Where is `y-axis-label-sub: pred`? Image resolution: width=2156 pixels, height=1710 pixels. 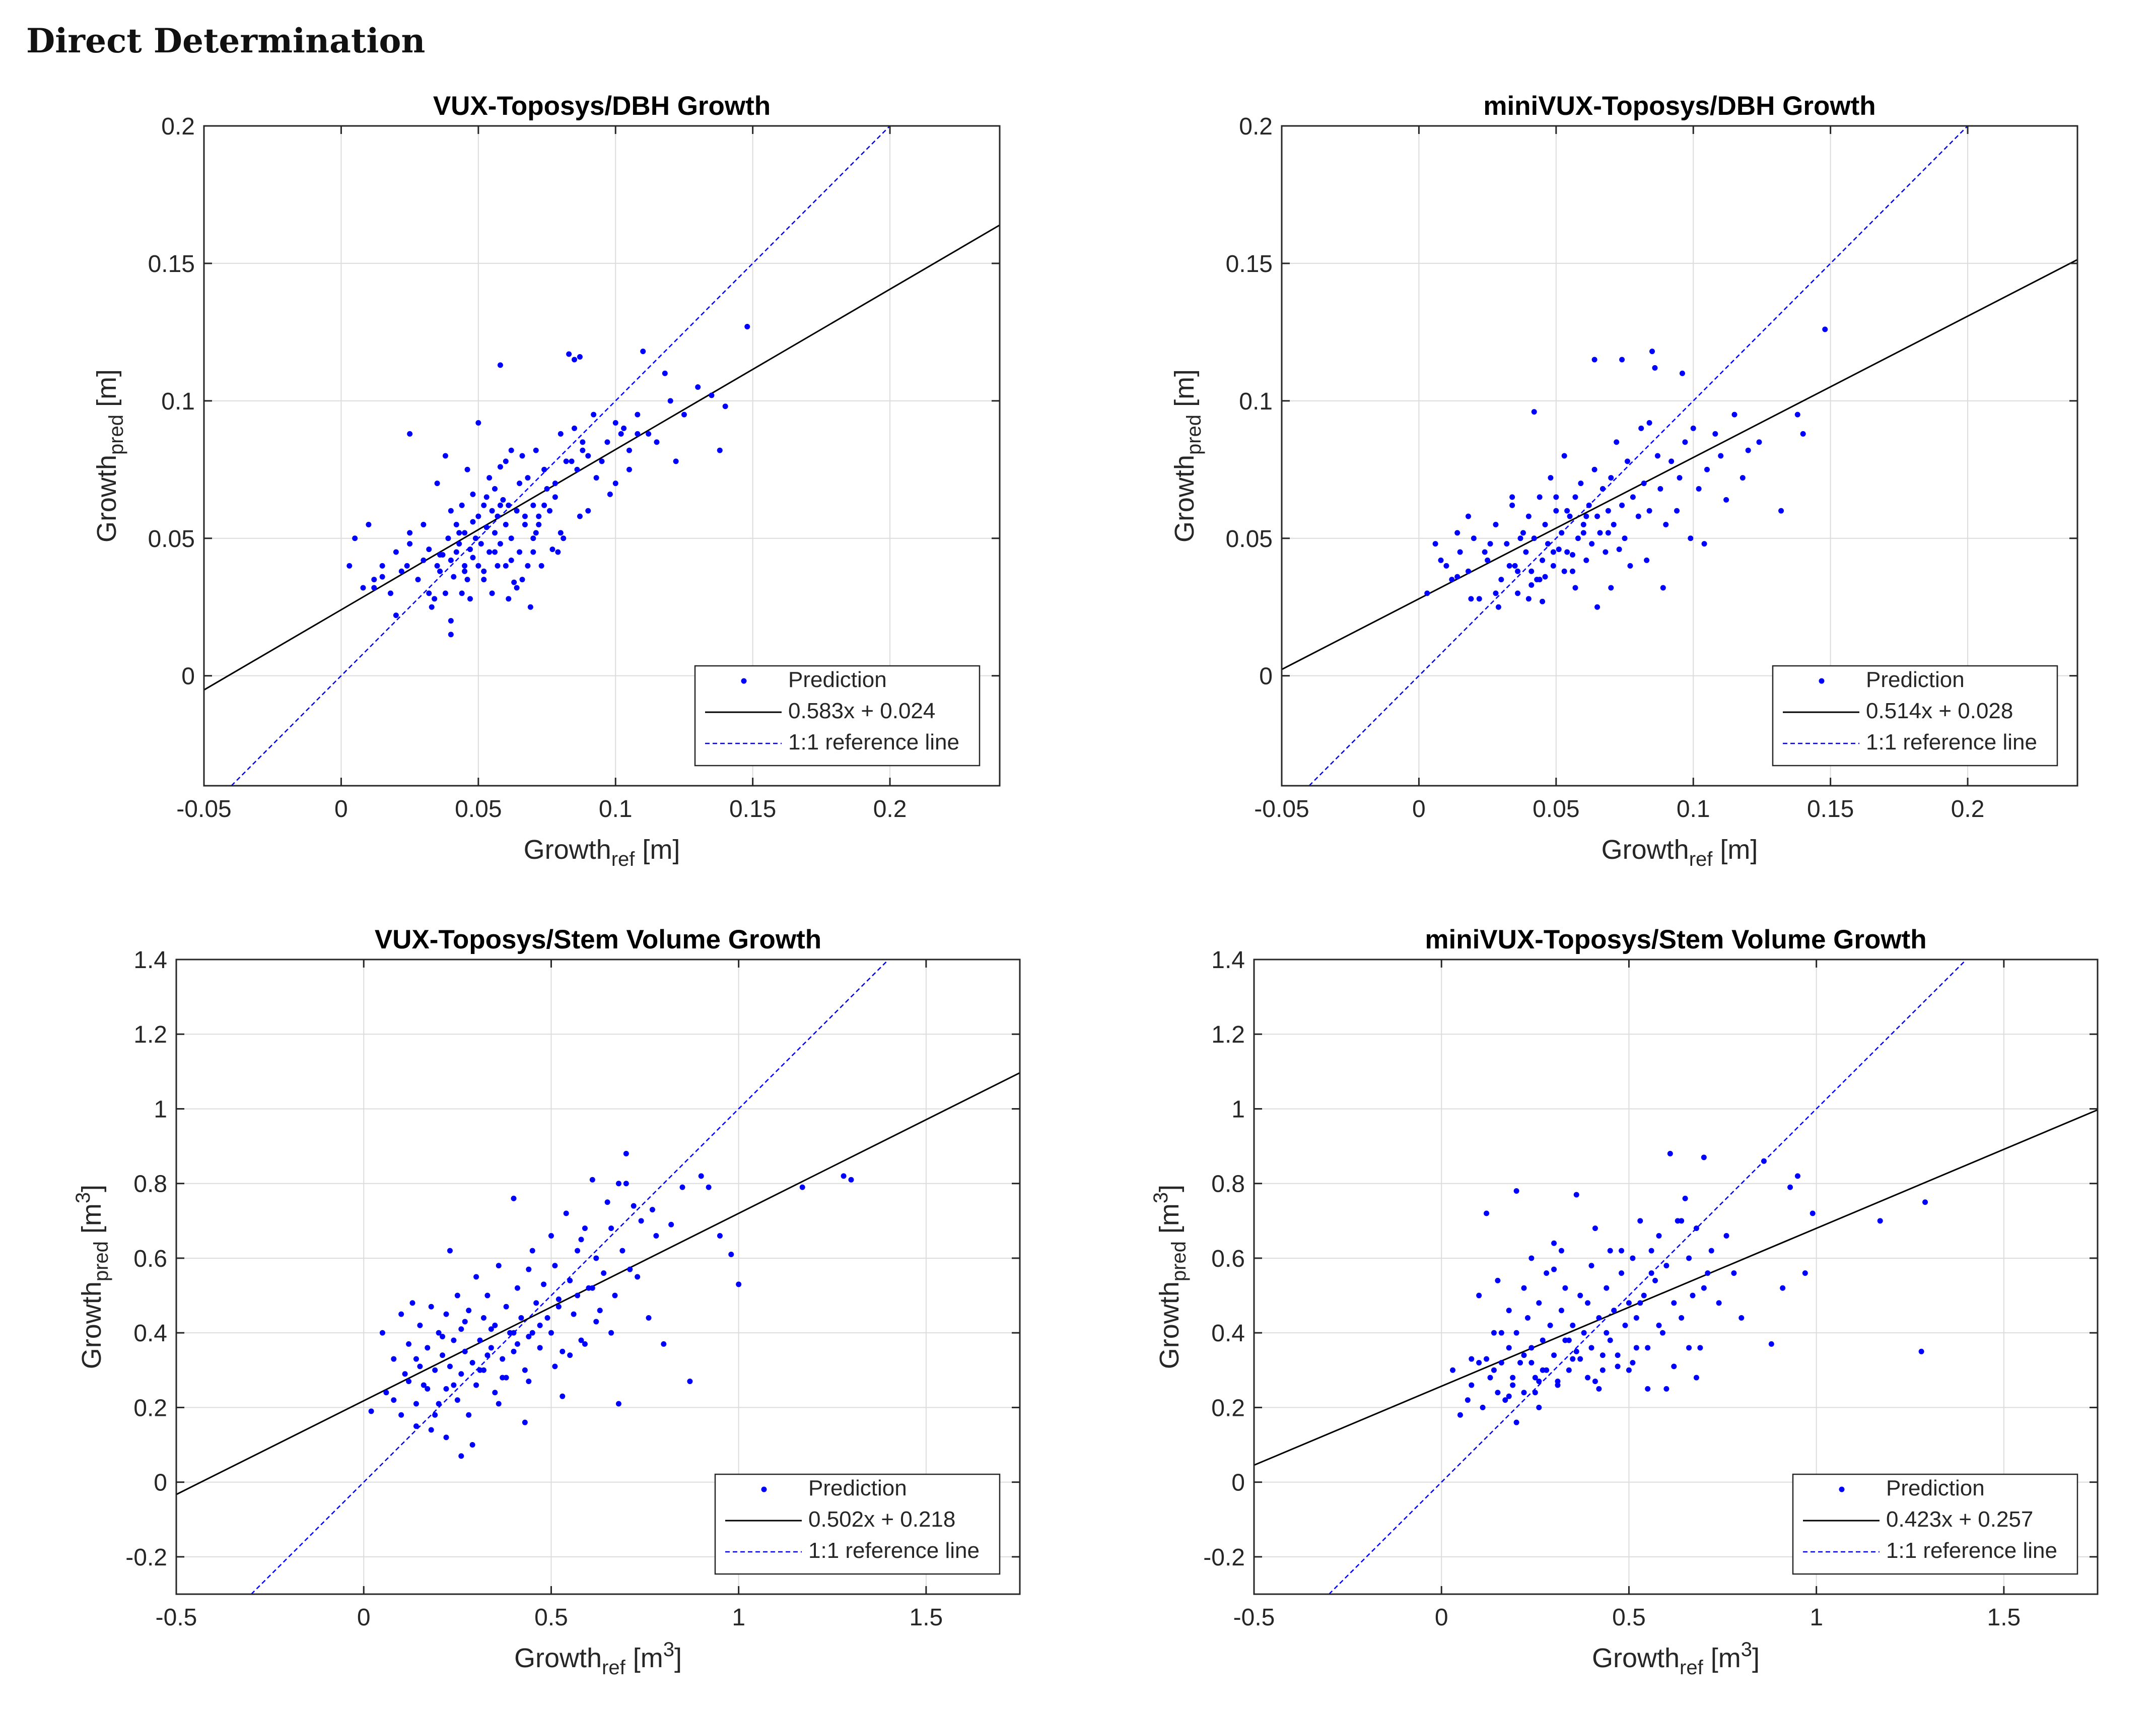
y-axis-label-sub: pred is located at coordinates (116, 435).